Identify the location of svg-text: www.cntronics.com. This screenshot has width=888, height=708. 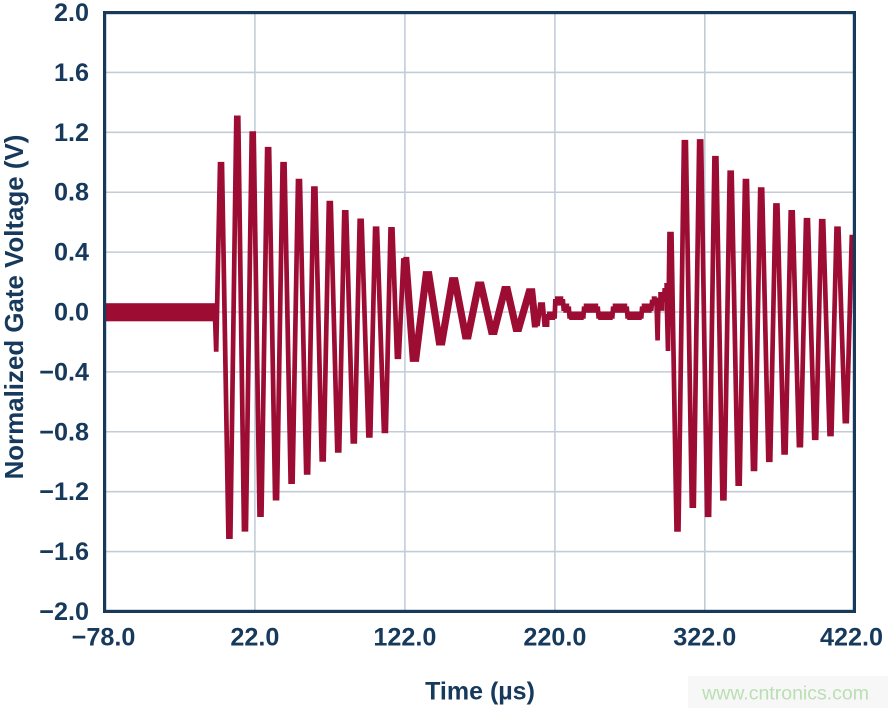
(785, 694).